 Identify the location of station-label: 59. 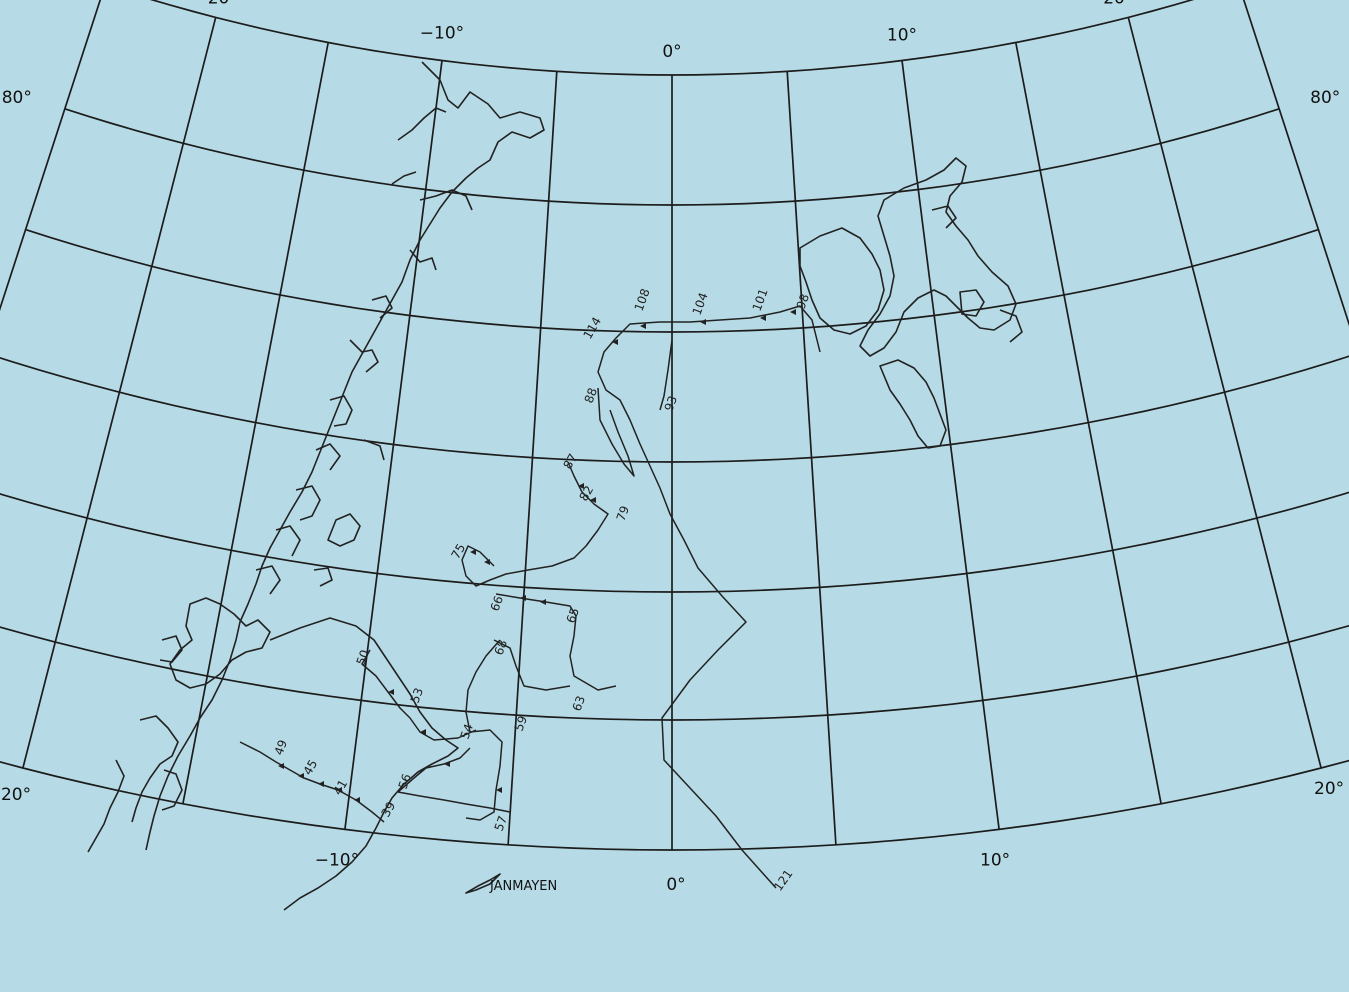
(521, 723).